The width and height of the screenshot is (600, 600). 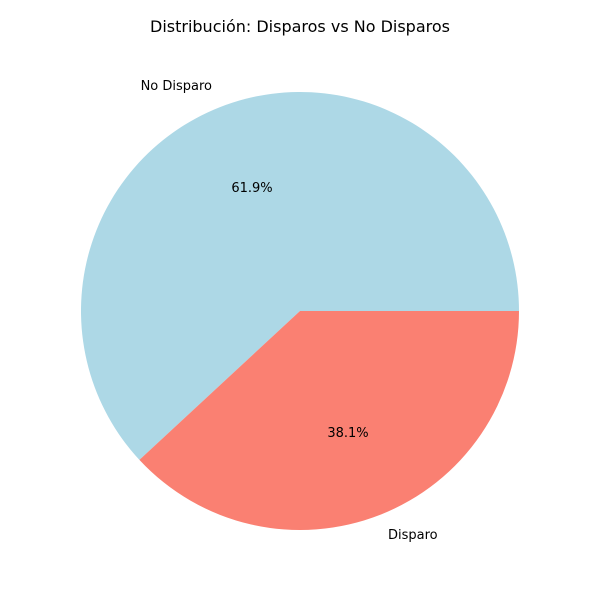 What do you see at coordinates (176, 86) in the screenshot?
I see `slice-label-no-disparo: No Disparo` at bounding box center [176, 86].